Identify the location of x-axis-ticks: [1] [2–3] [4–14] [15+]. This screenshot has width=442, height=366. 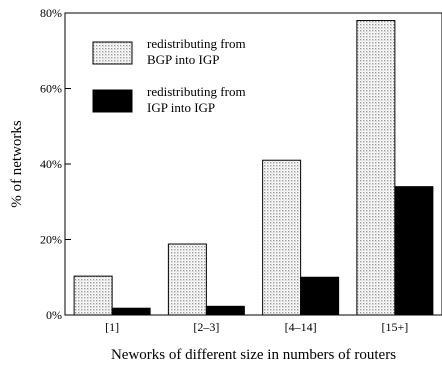
(256, 327).